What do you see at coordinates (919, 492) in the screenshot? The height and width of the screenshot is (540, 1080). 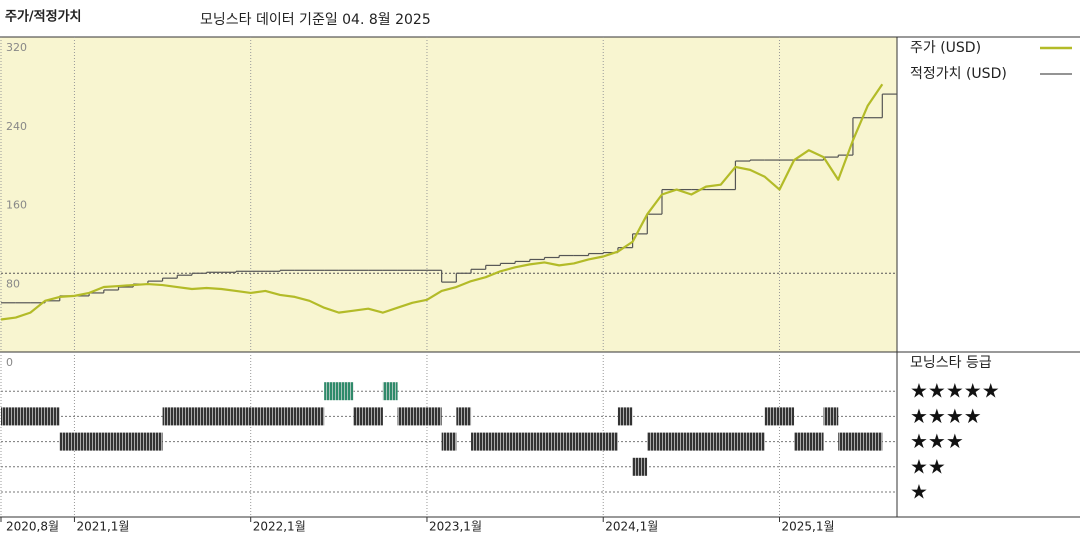 I see `rating-label: ★` at bounding box center [919, 492].